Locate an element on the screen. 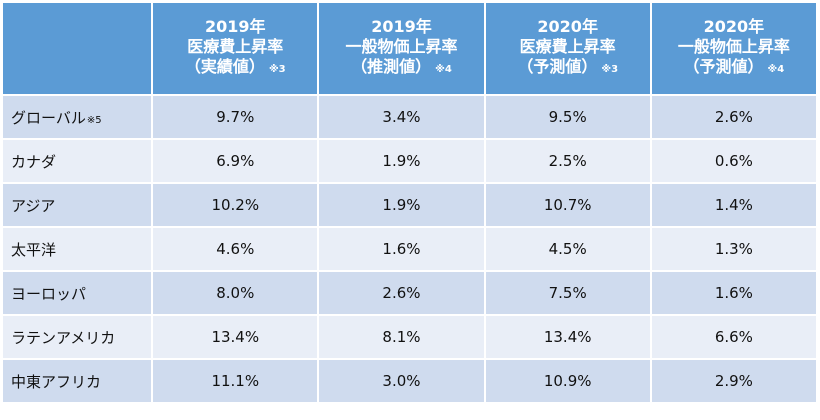 This screenshot has height=420, width=820. table-row: アジア 10.2% 1.9% 10.7% 1.4% is located at coordinates (409, 205).